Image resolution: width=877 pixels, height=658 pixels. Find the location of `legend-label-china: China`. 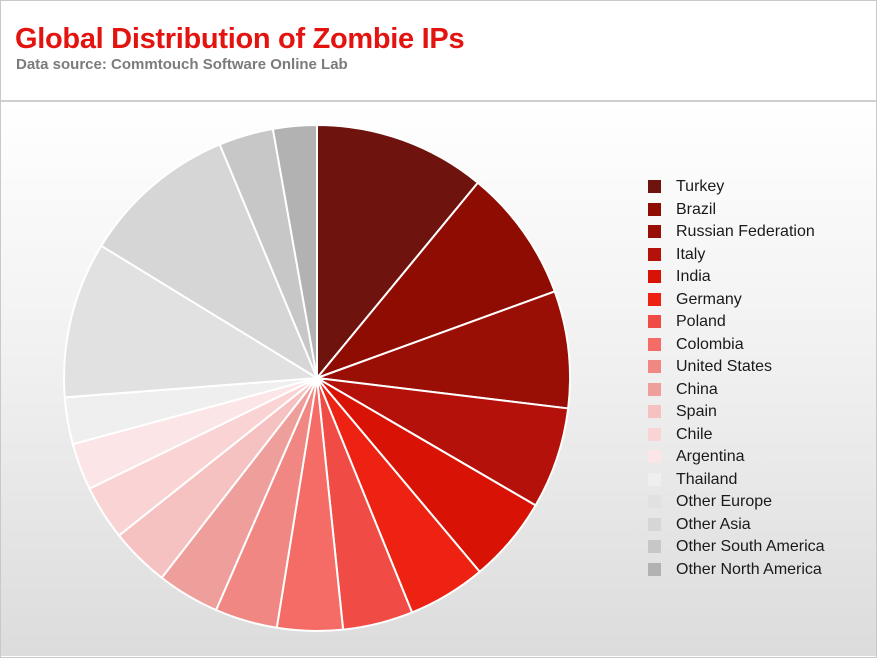

legend-label-china: China is located at coordinates (697, 389).